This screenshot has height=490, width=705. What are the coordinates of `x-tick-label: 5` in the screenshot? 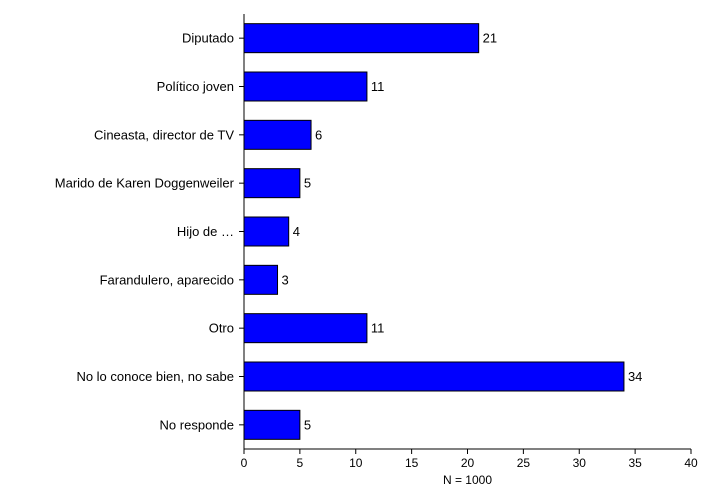 It's located at (300, 463).